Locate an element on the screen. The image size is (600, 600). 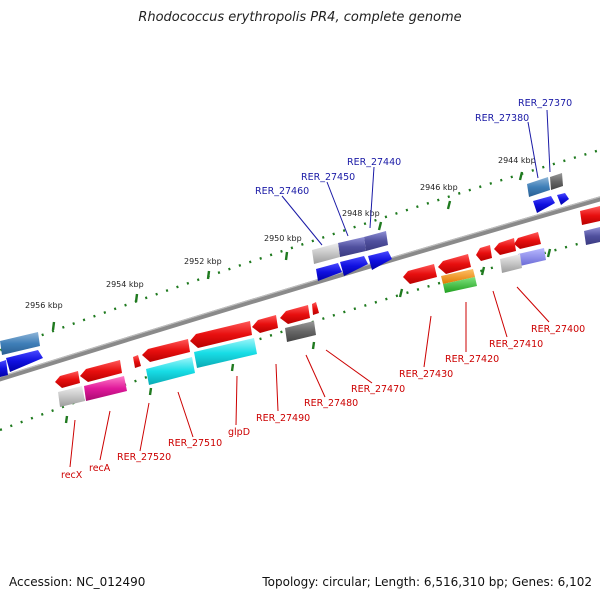
gene-rer27450 is located at coordinates (352, 247).